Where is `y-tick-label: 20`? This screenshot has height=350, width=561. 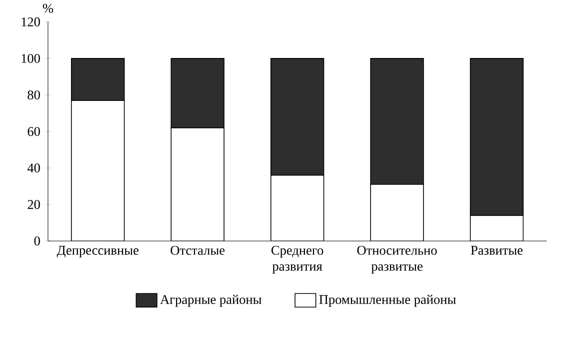 y-tick-label: 20 is located at coordinates (34, 205).